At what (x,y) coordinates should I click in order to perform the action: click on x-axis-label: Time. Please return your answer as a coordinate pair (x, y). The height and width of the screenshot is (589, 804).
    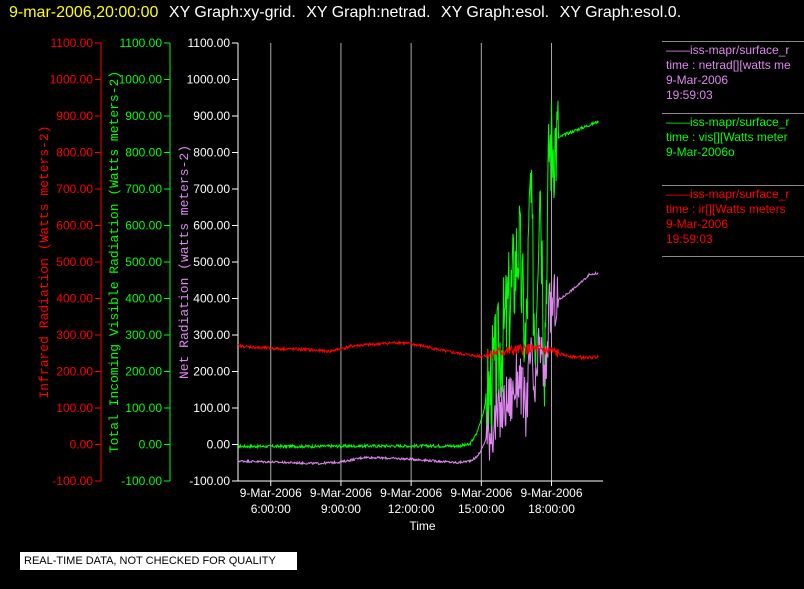
    Looking at the image, I should click on (422, 526).